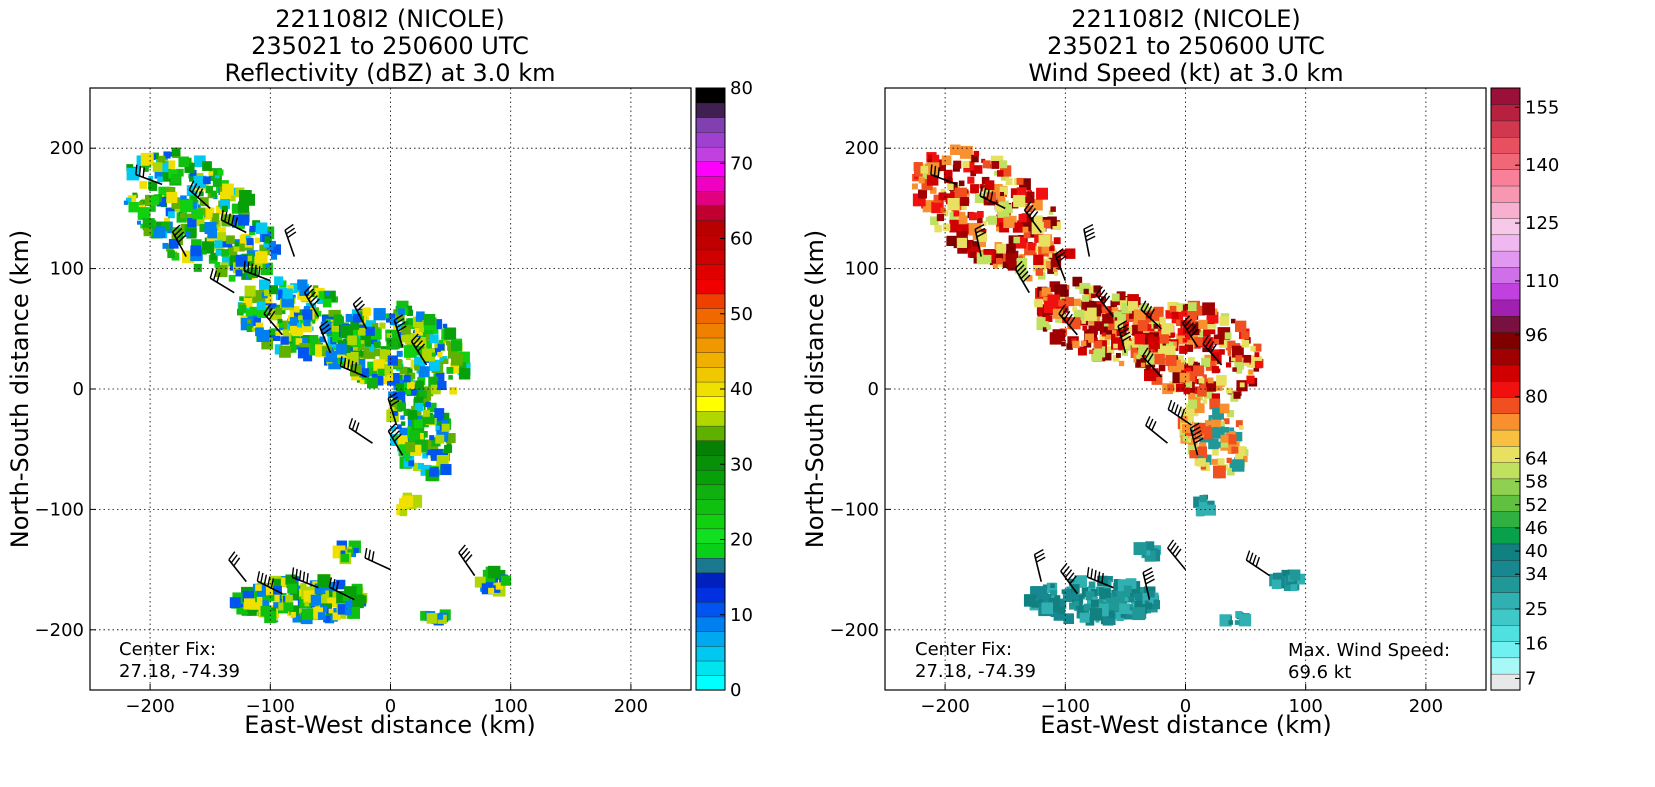 This screenshot has width=1655, height=787. Describe the element at coordinates (854, 509) in the screenshot. I see `y-tick-label: −100` at that location.